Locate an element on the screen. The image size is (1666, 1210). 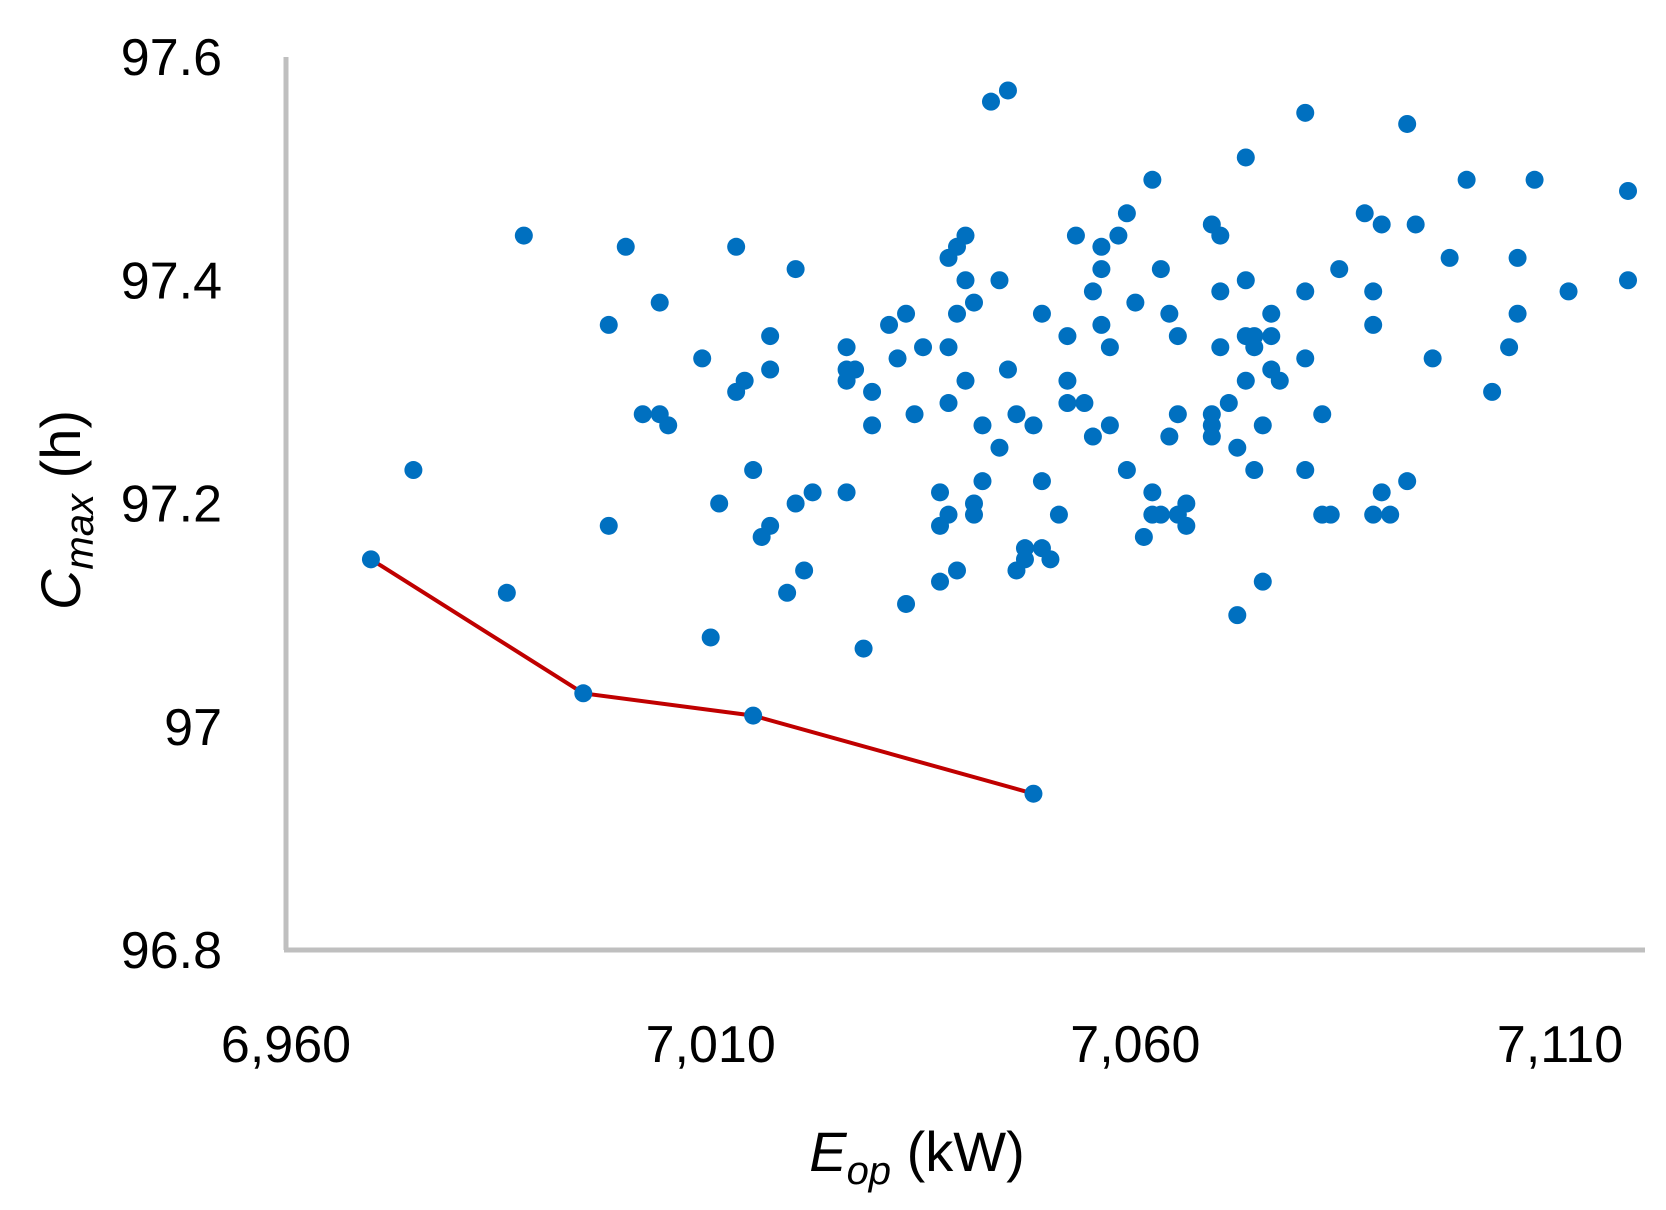
y-tick-label: 97.4 is located at coordinates (171, 281).